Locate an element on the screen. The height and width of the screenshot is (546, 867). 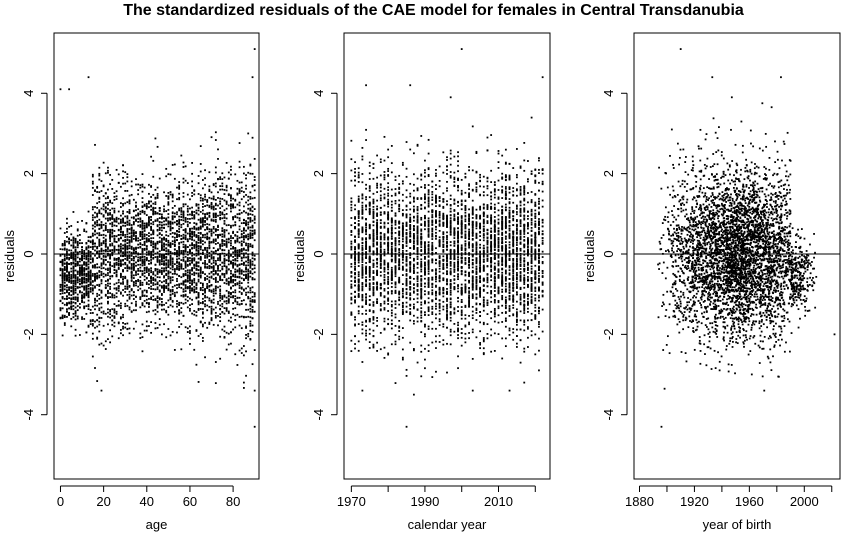
x-tick-label: 60 is located at coordinates (190, 501).